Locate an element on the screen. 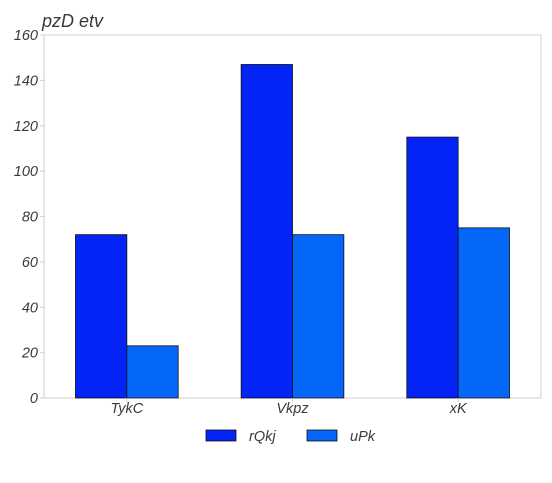 This screenshot has height=483, width=552. y-tick-label: 140 is located at coordinates (26, 81).